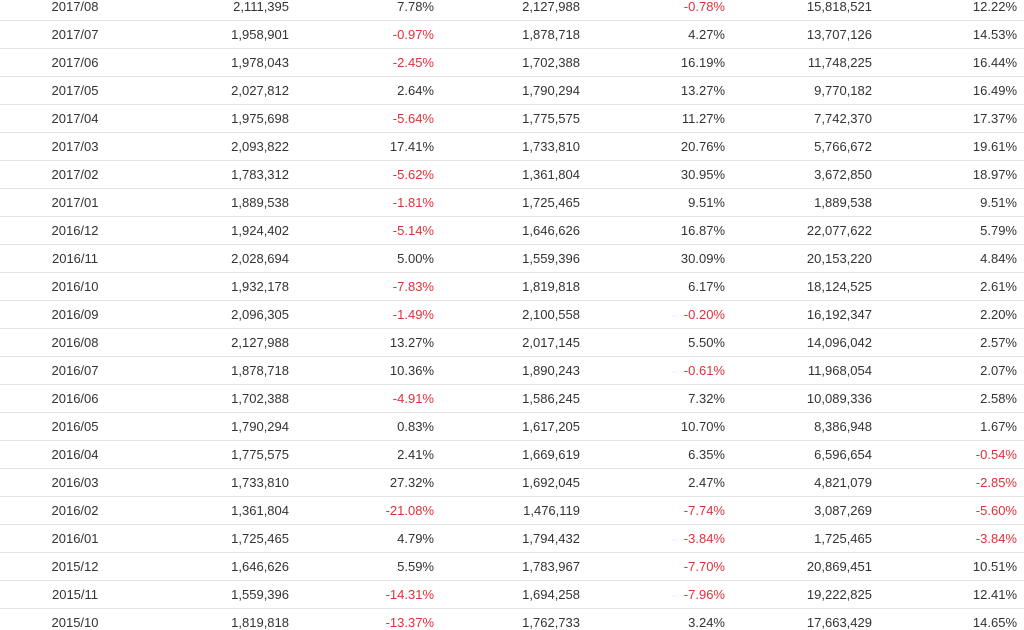  Describe the element at coordinates (702, 174) in the screenshot. I see `yoy-change-cell: 30.95%` at that location.